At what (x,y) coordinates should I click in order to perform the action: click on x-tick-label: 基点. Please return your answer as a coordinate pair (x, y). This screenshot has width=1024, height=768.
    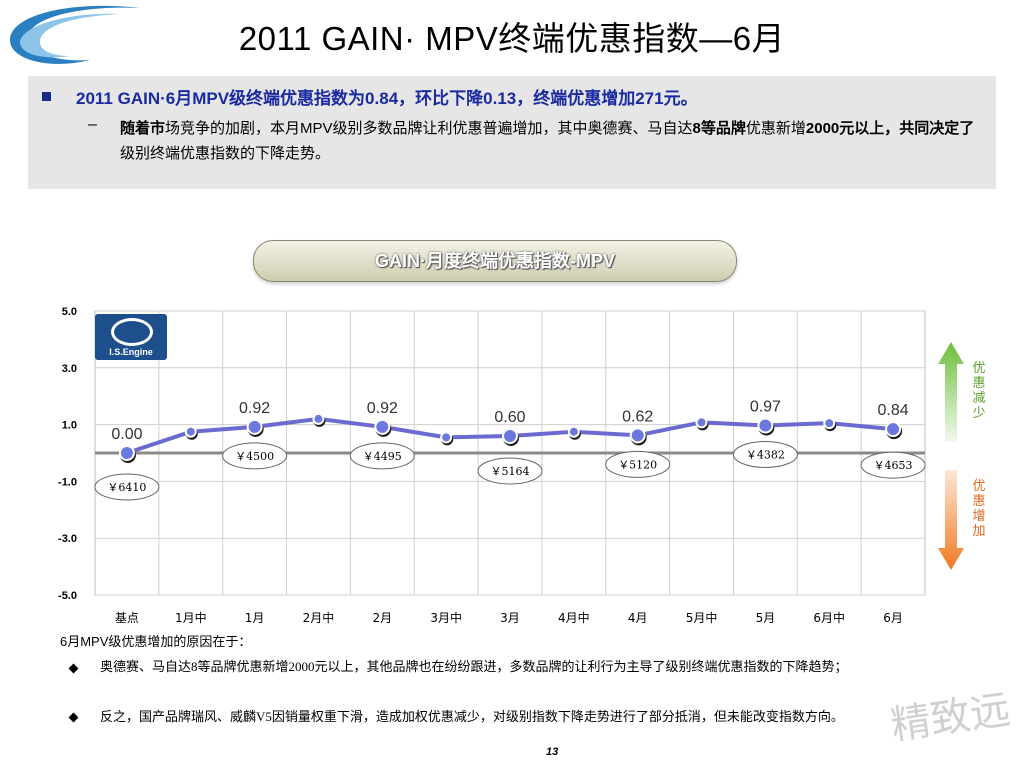
    Looking at the image, I should click on (127, 618).